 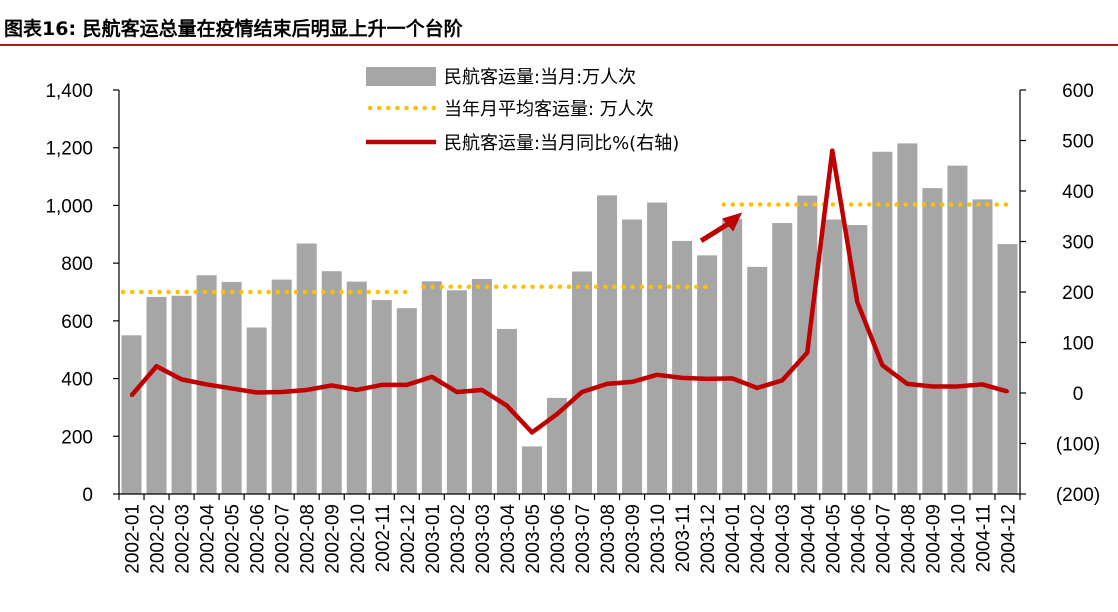 I want to click on x-tick-label: 2004-08, so click(x=908, y=539).